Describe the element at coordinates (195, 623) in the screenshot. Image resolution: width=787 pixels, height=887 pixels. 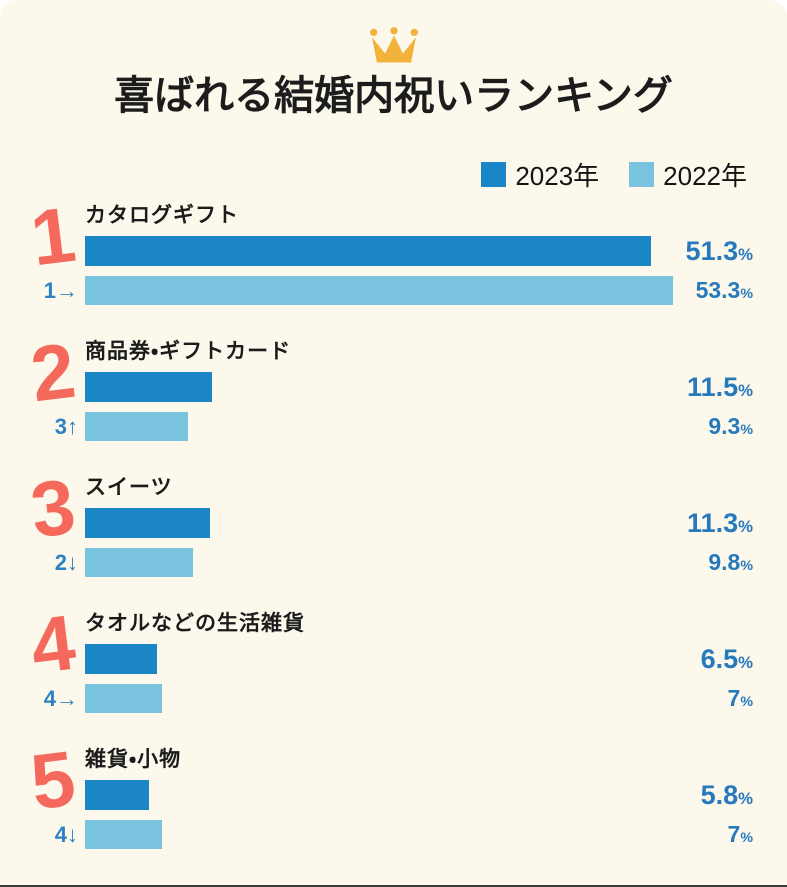
I see `item-label: タオルなどの生活雑貨` at that location.